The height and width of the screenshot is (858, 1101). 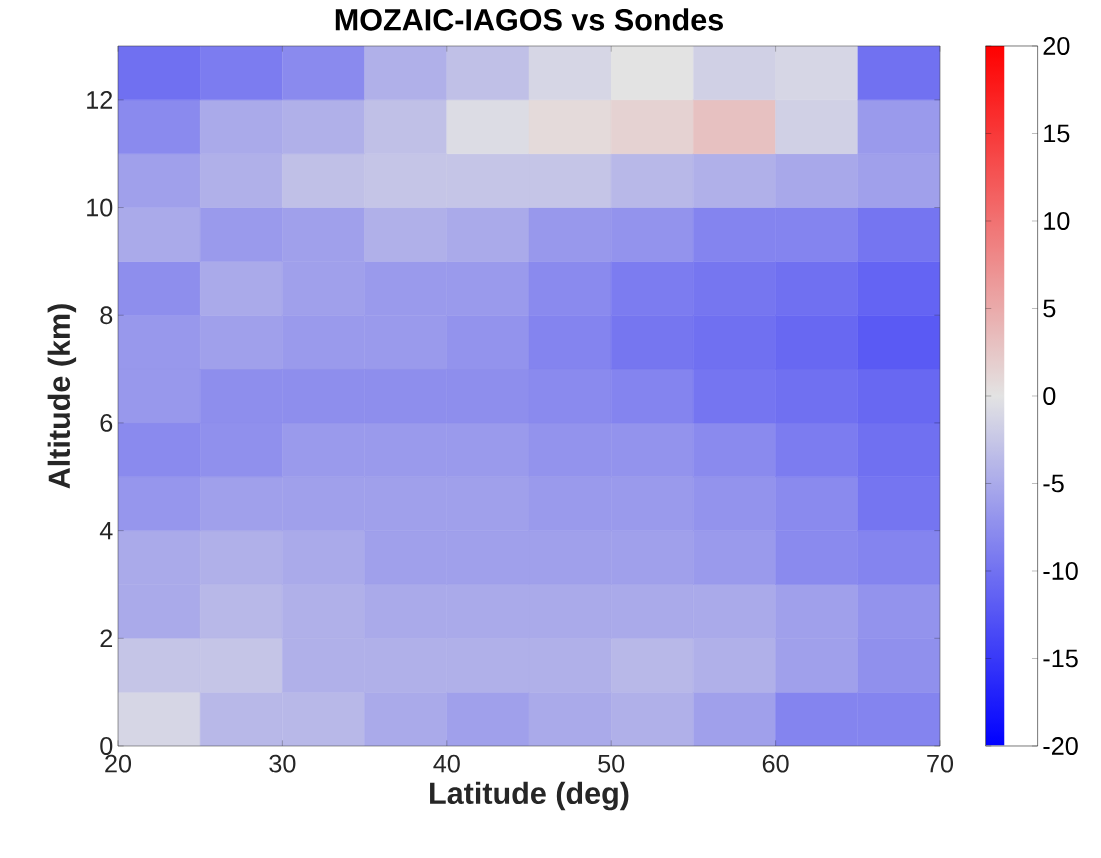 I want to click on x-tick-label: 50, so click(x=611, y=763).